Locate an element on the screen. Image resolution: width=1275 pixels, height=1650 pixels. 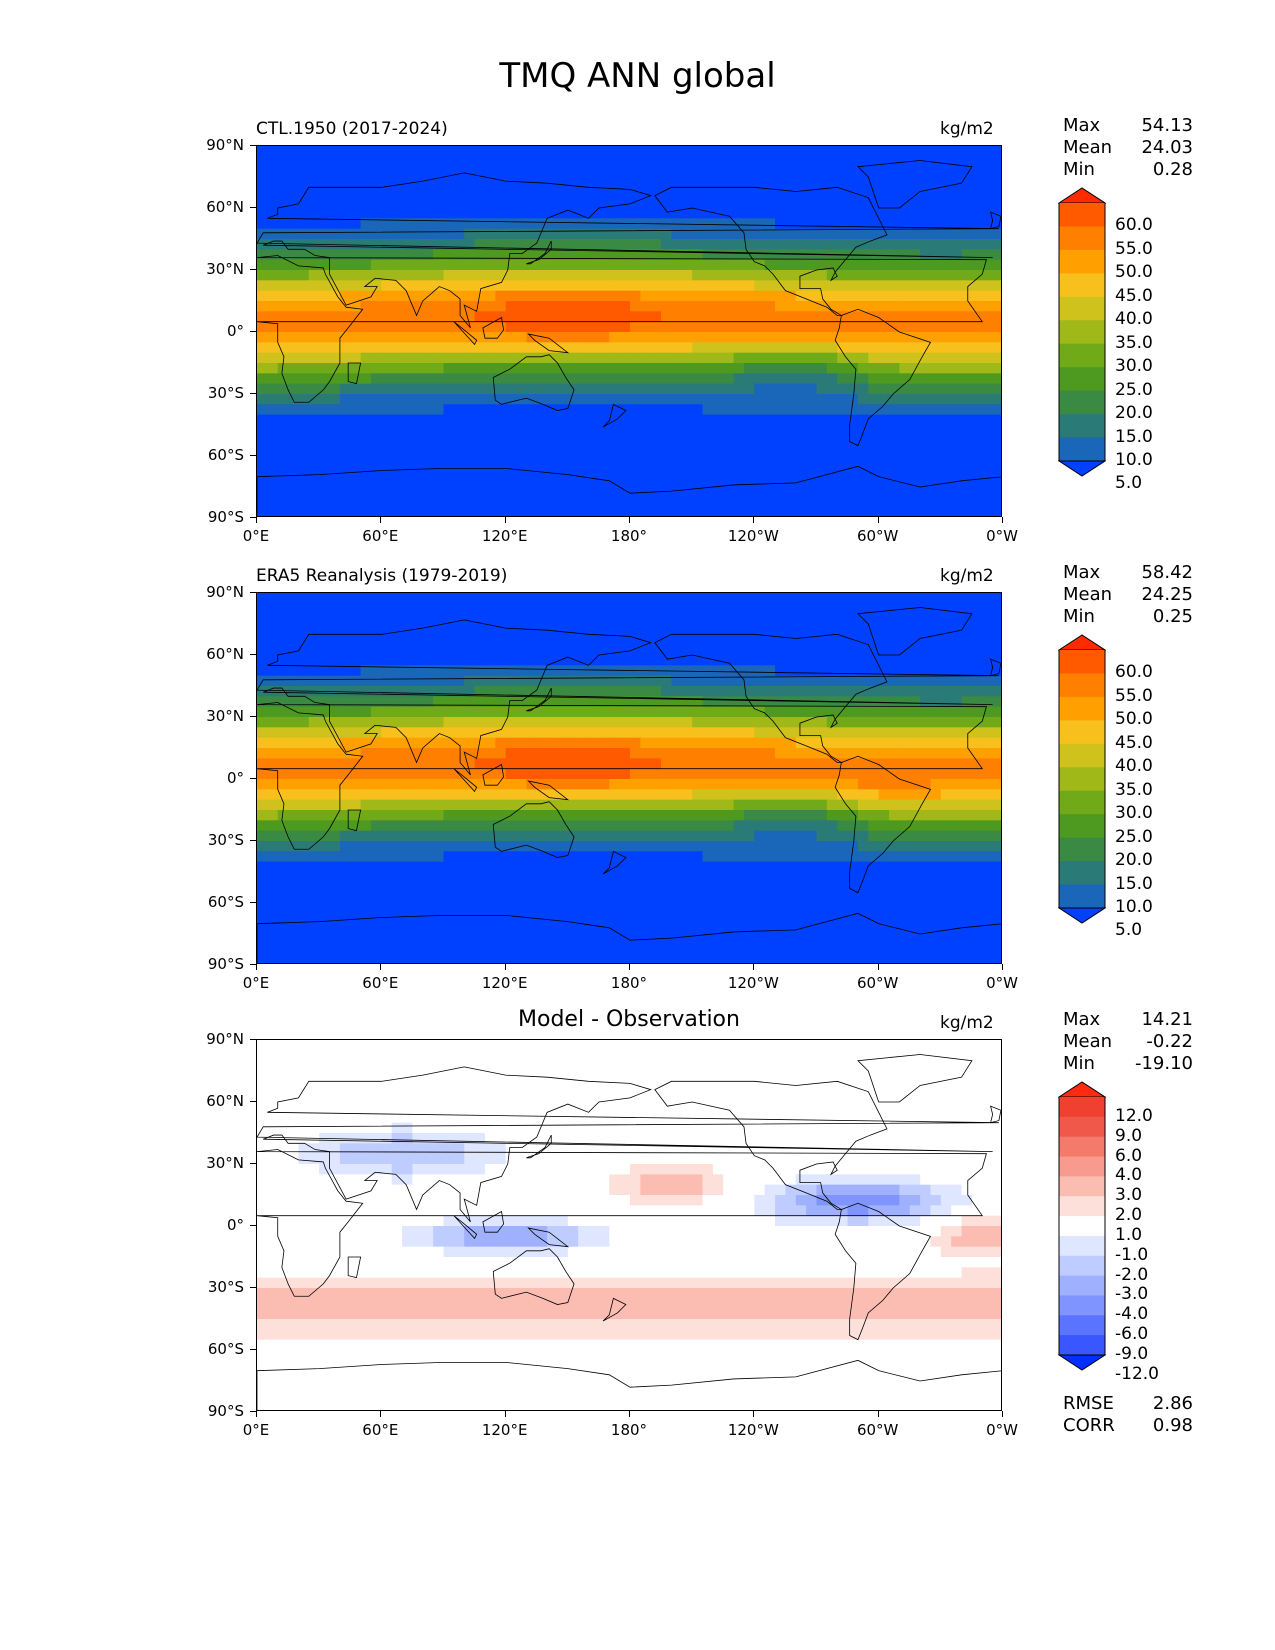
colorbar-tick-label: 15.0 is located at coordinates (1134, 436).